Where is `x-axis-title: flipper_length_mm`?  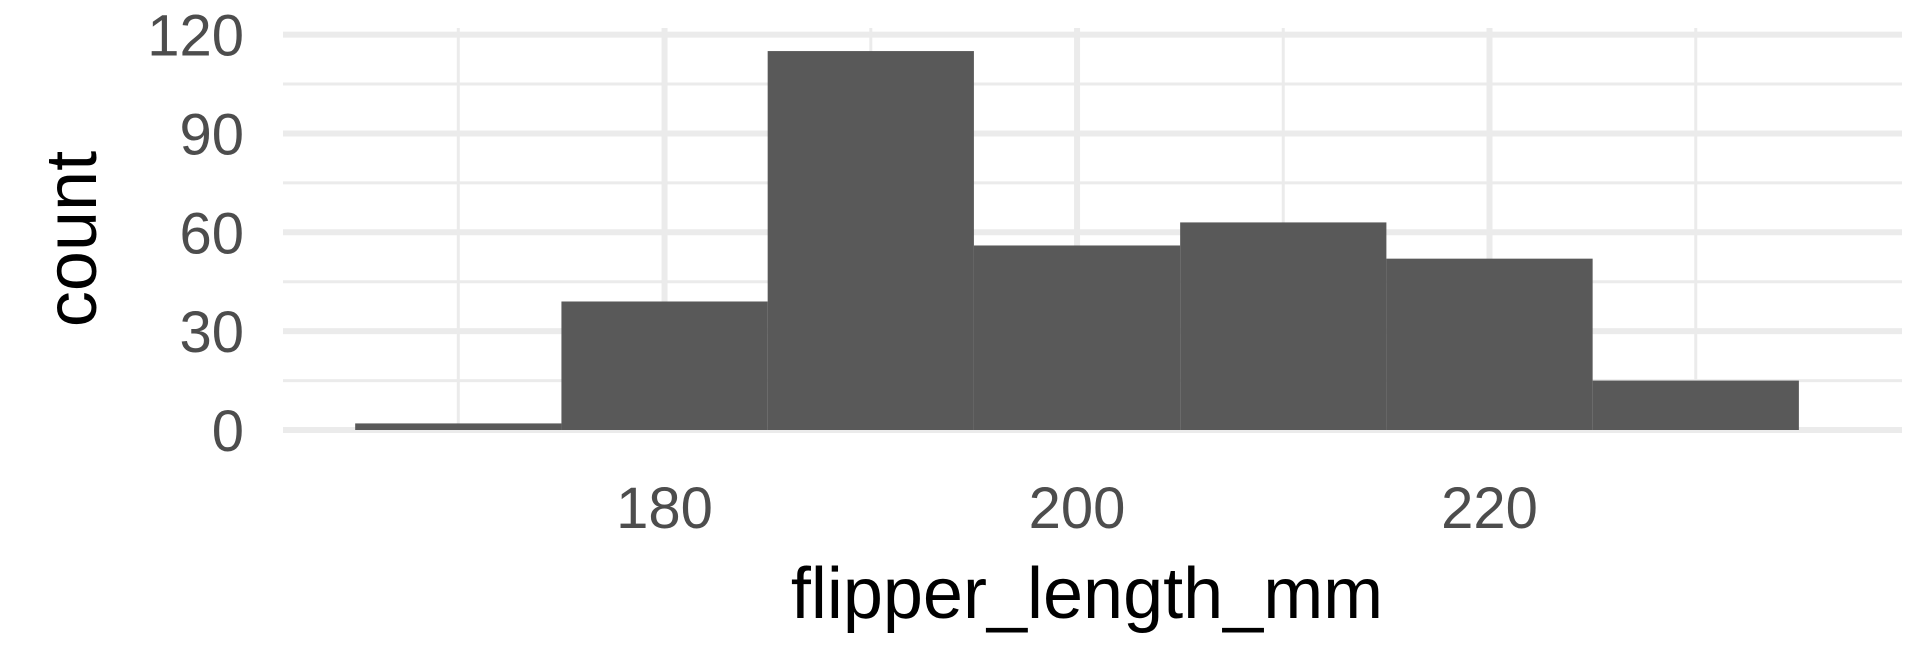
x-axis-title: flipper_length_mm is located at coordinates (1087, 594).